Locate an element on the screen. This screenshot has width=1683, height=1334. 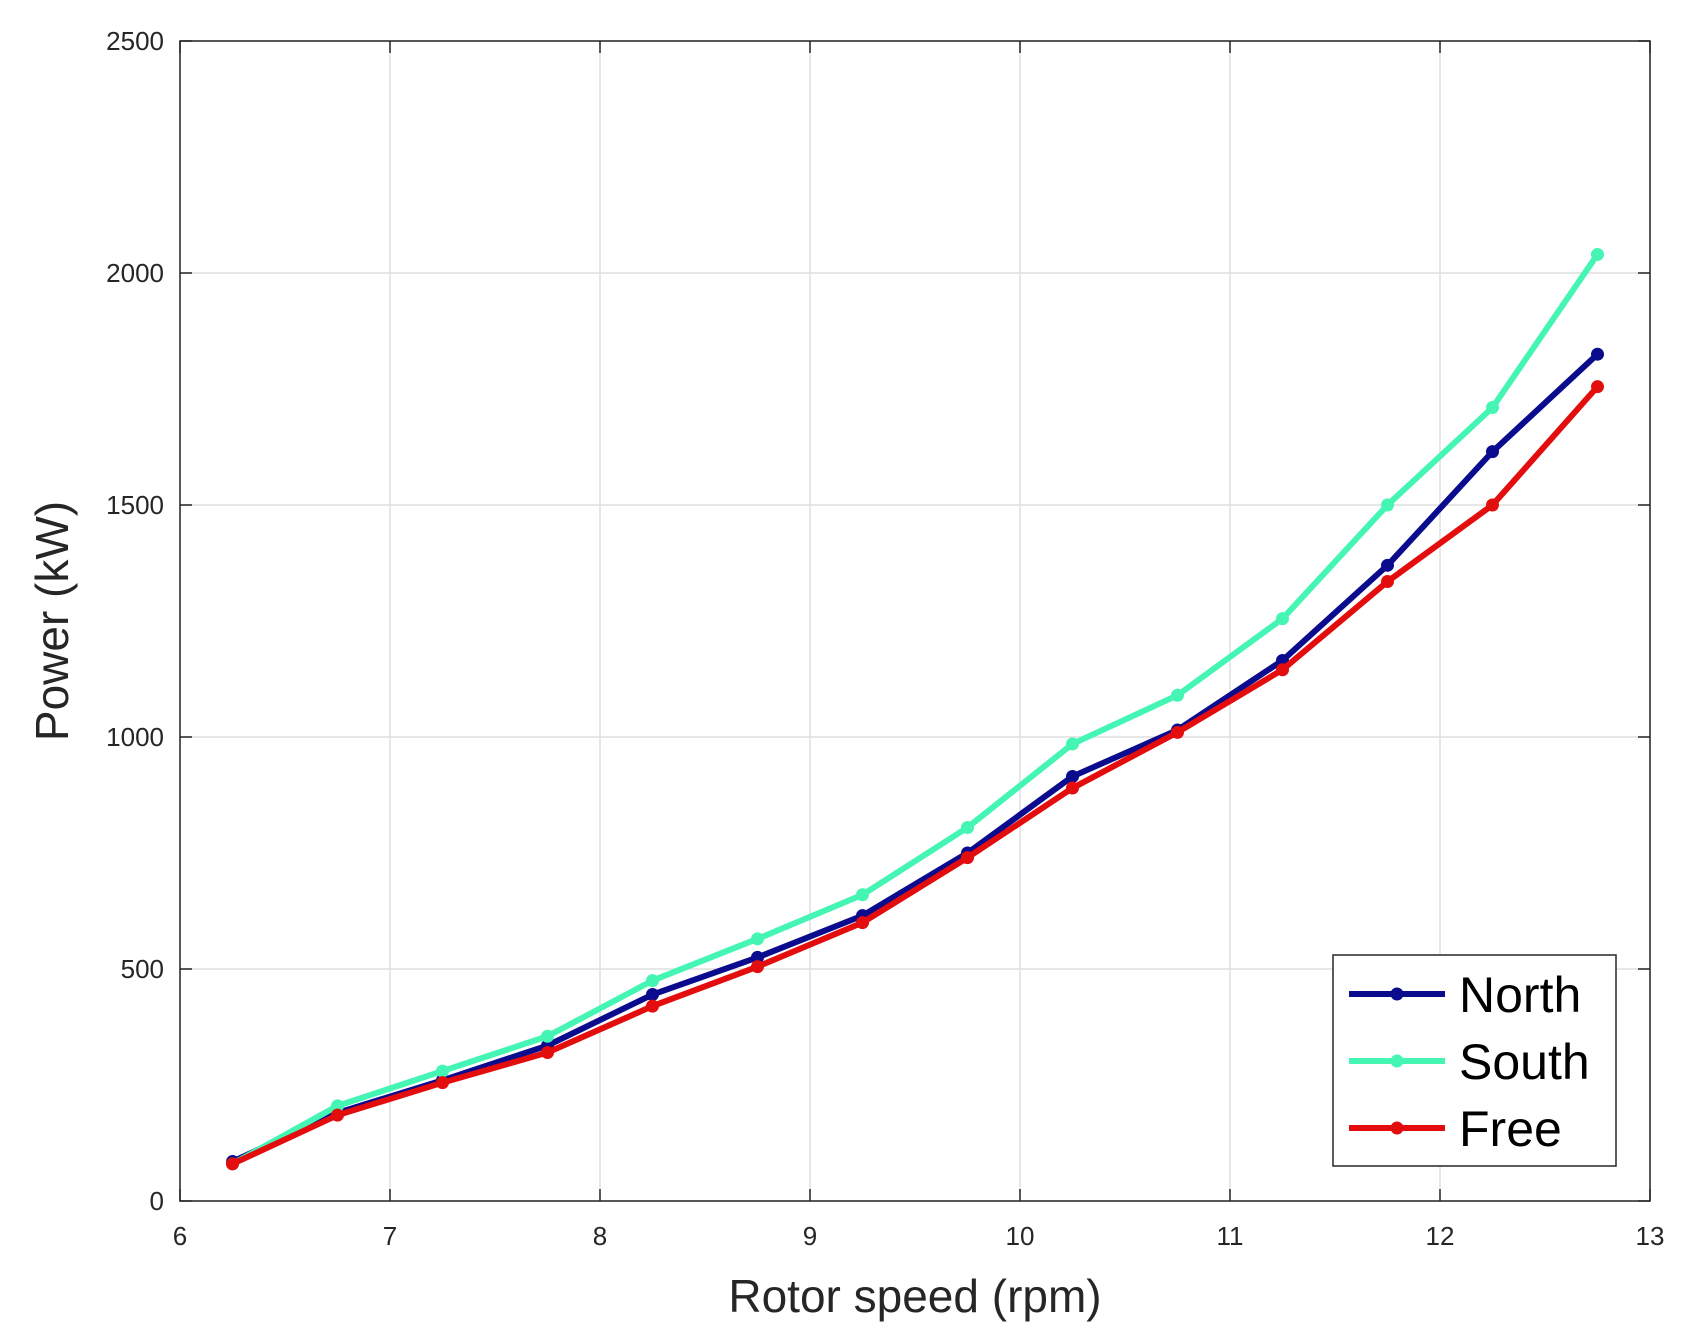
x-tick-label: 6 is located at coordinates (180, 1236).